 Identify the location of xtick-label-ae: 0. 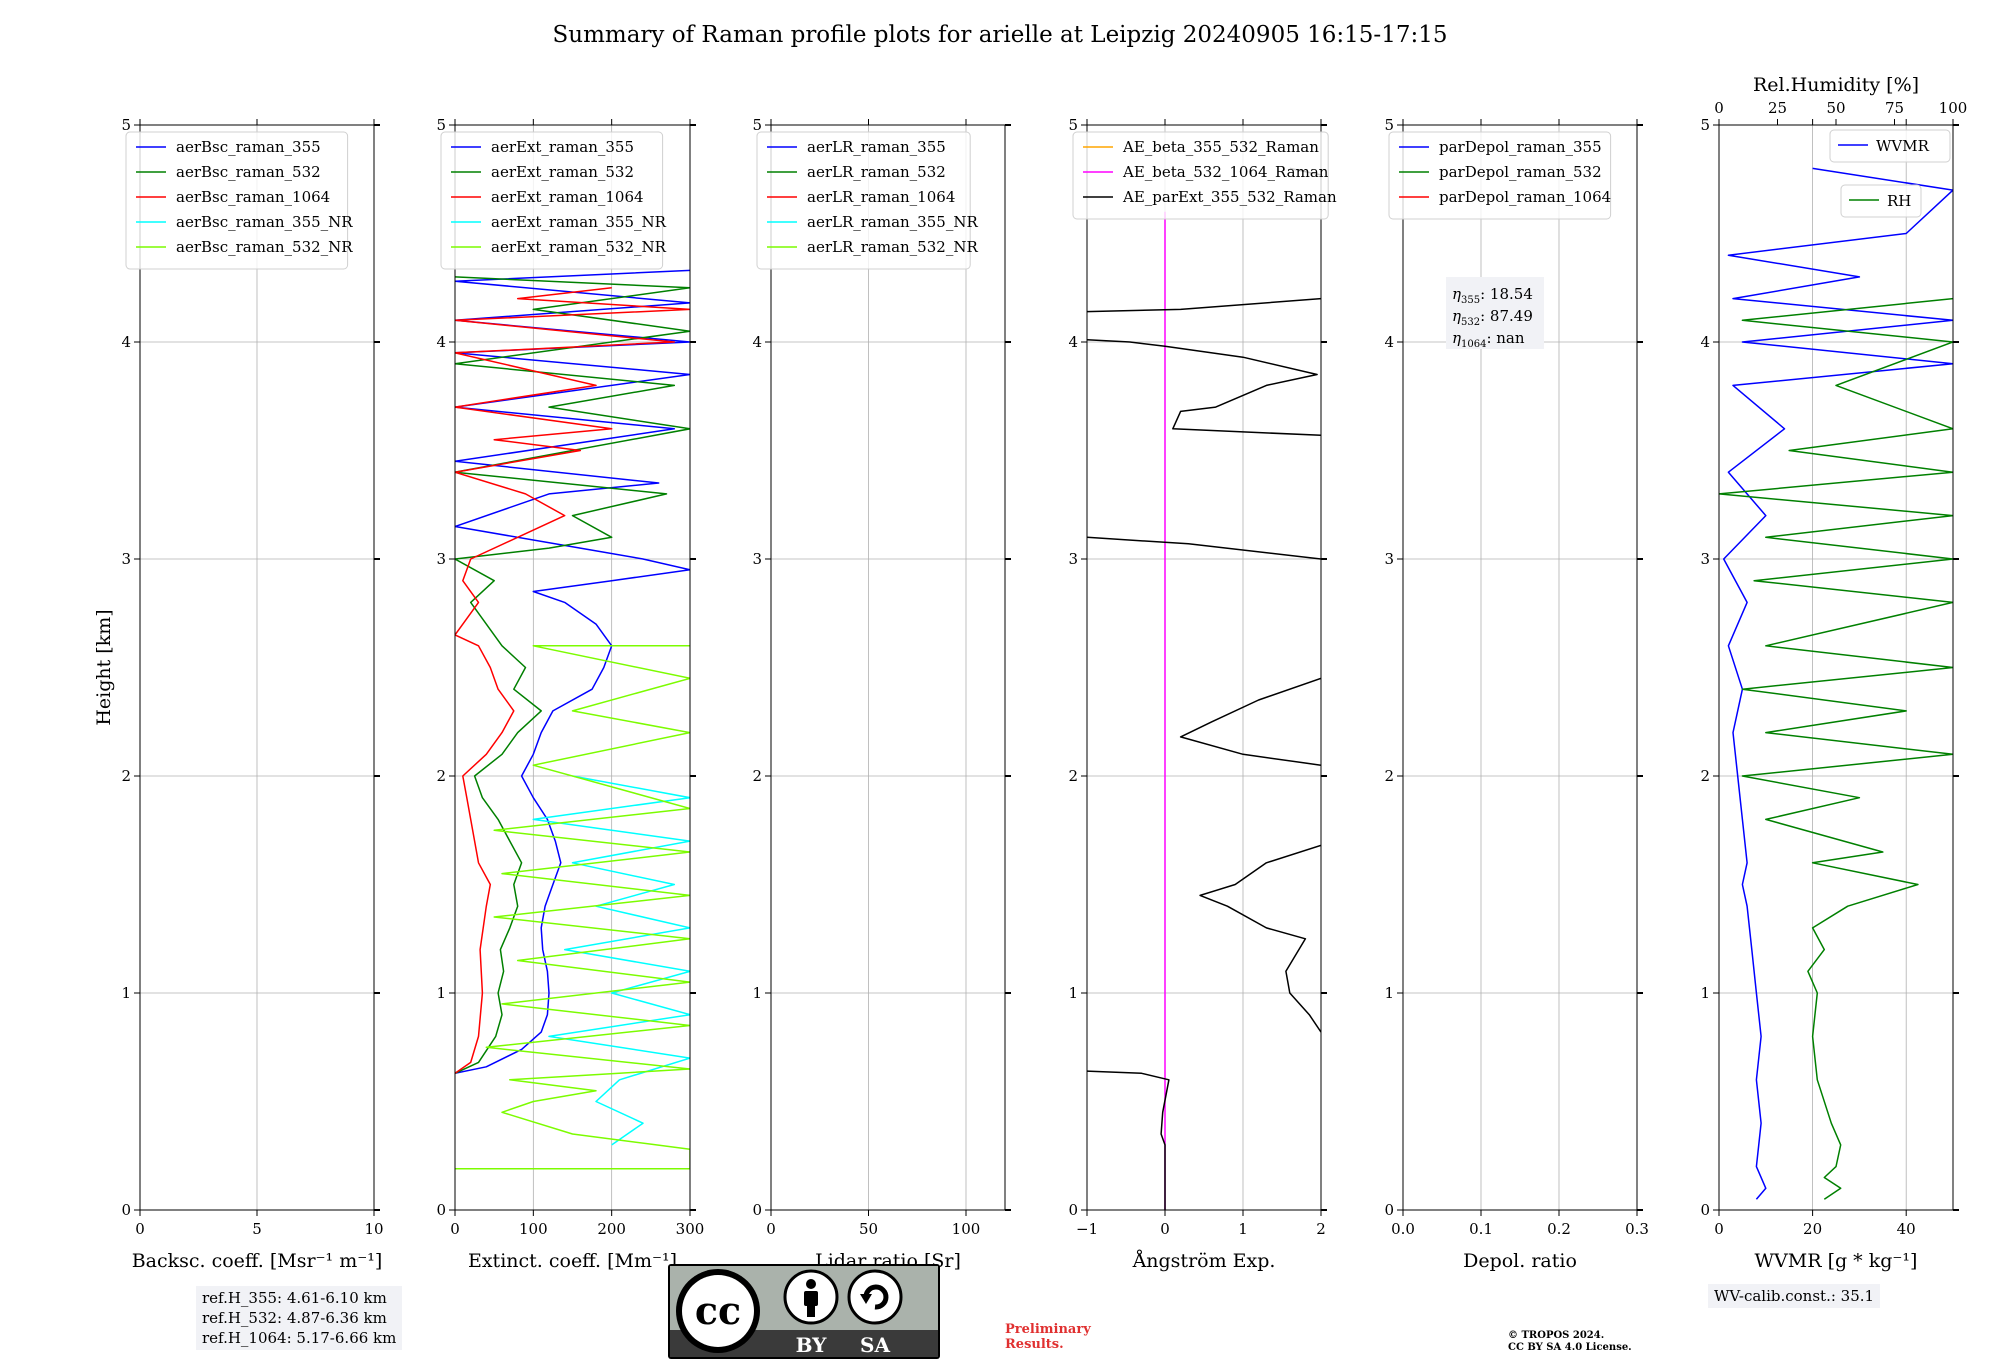
(1165, 1229).